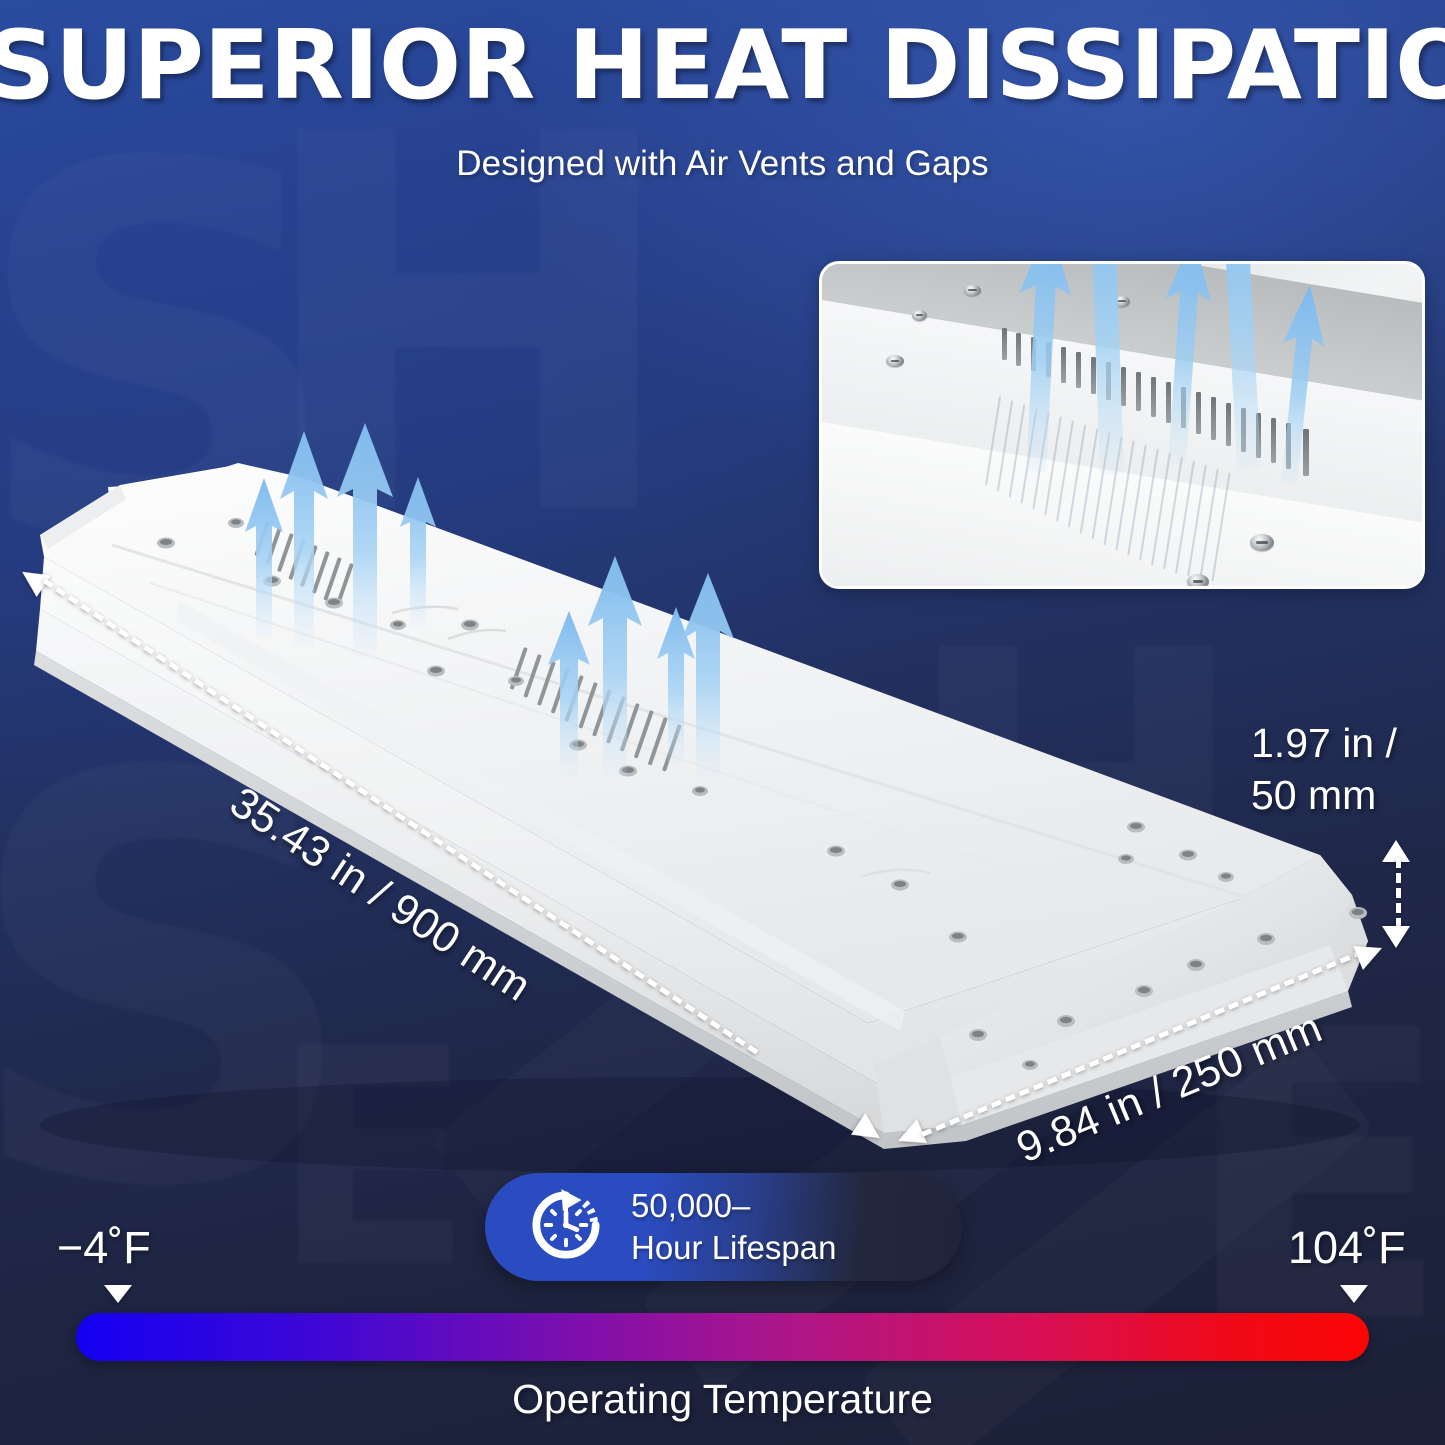 The width and height of the screenshot is (1445, 1445). I want to click on page-title: SUPERIOR HEAT DISSIPATION, so click(722, 66).